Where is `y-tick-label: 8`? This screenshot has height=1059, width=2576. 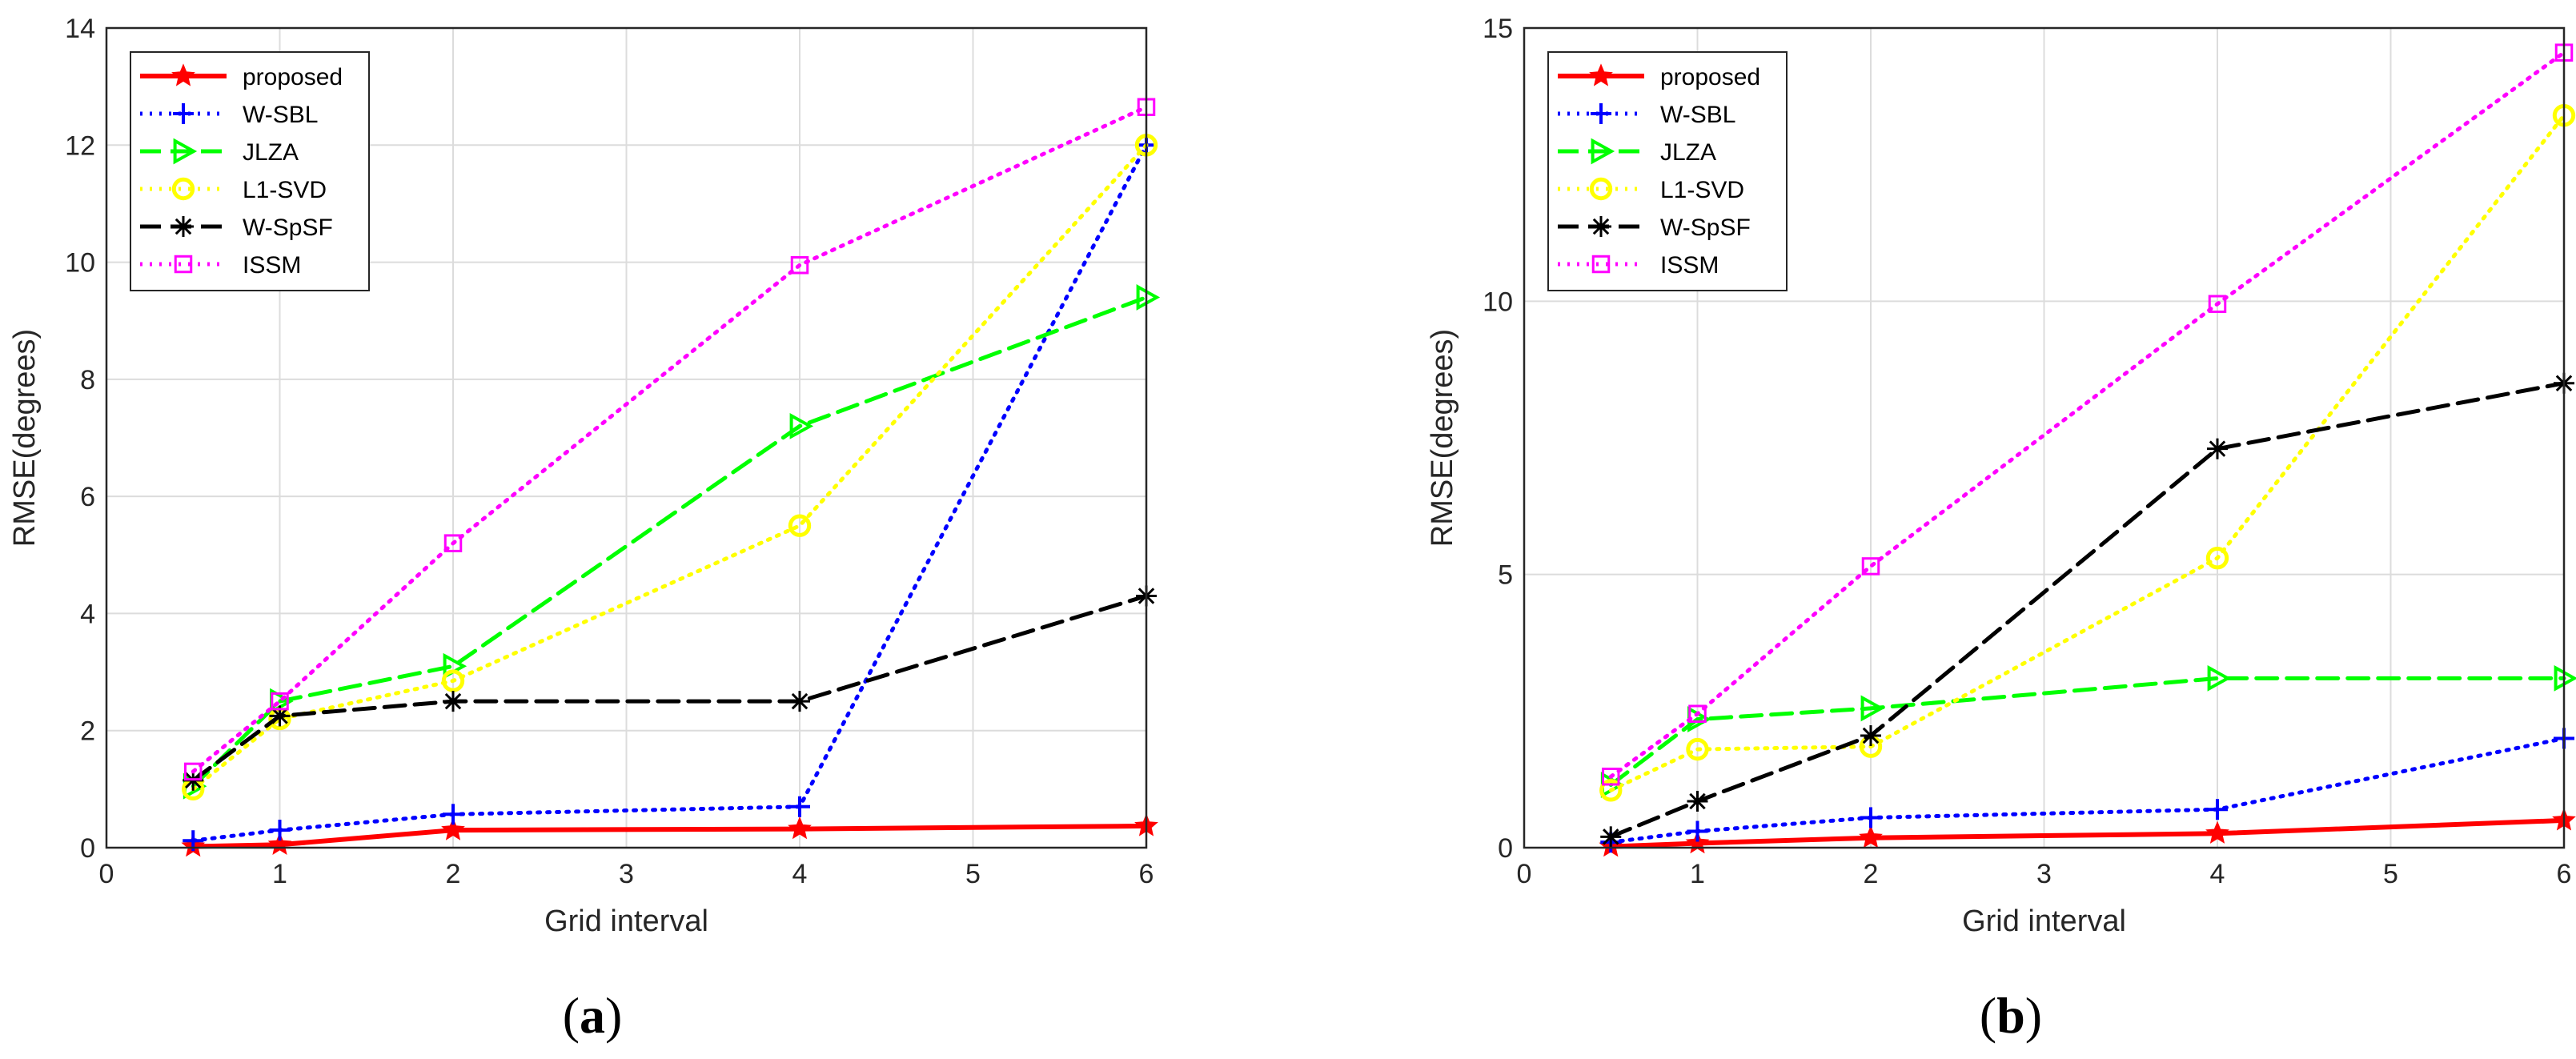 y-tick-label: 8 is located at coordinates (88, 380).